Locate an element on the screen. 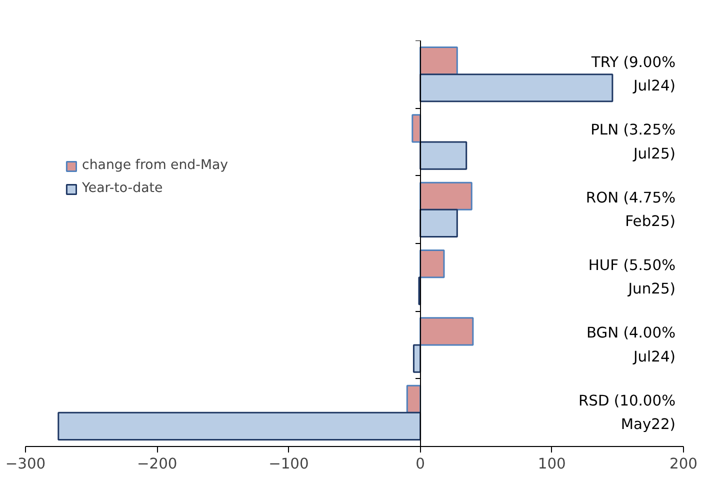 Image resolution: width=703 pixels, height=486 pixels. x-tick-label: −200 is located at coordinates (157, 464).